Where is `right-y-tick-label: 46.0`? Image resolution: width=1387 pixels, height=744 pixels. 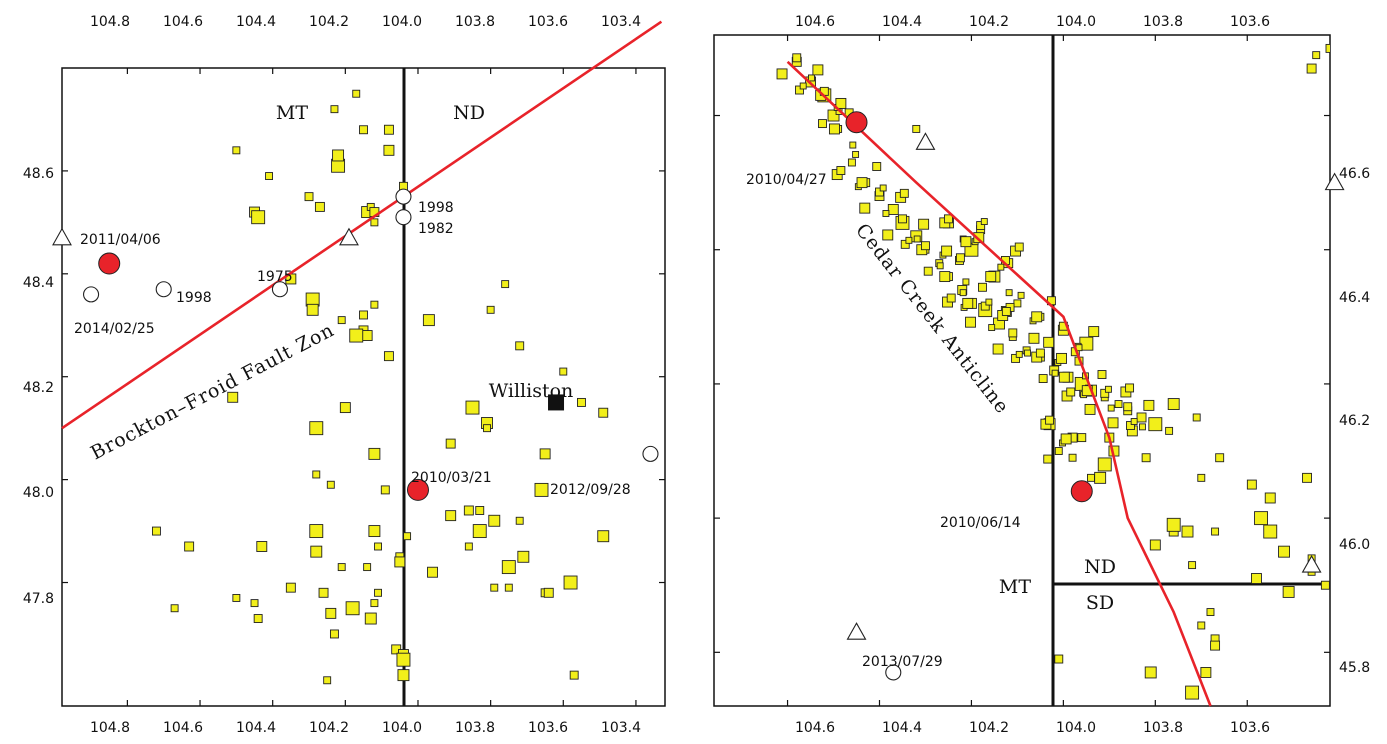
right-y-tick-label: 46.0 is located at coordinates (1354, 545).